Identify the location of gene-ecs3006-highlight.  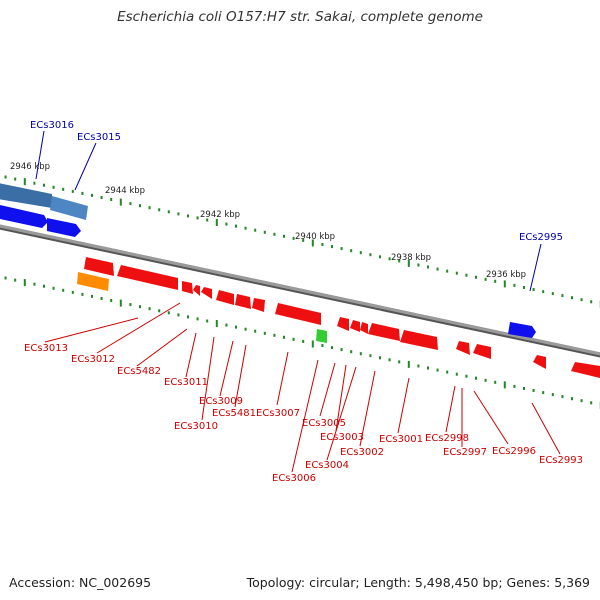
(321, 336).